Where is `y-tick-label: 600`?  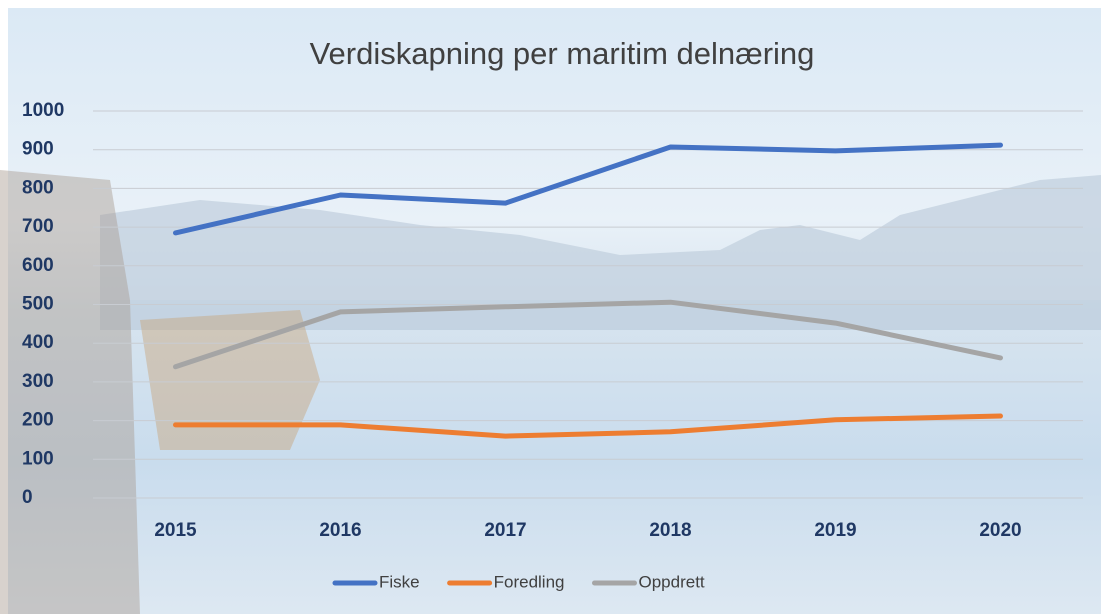
y-tick-label: 600 is located at coordinates (38, 265).